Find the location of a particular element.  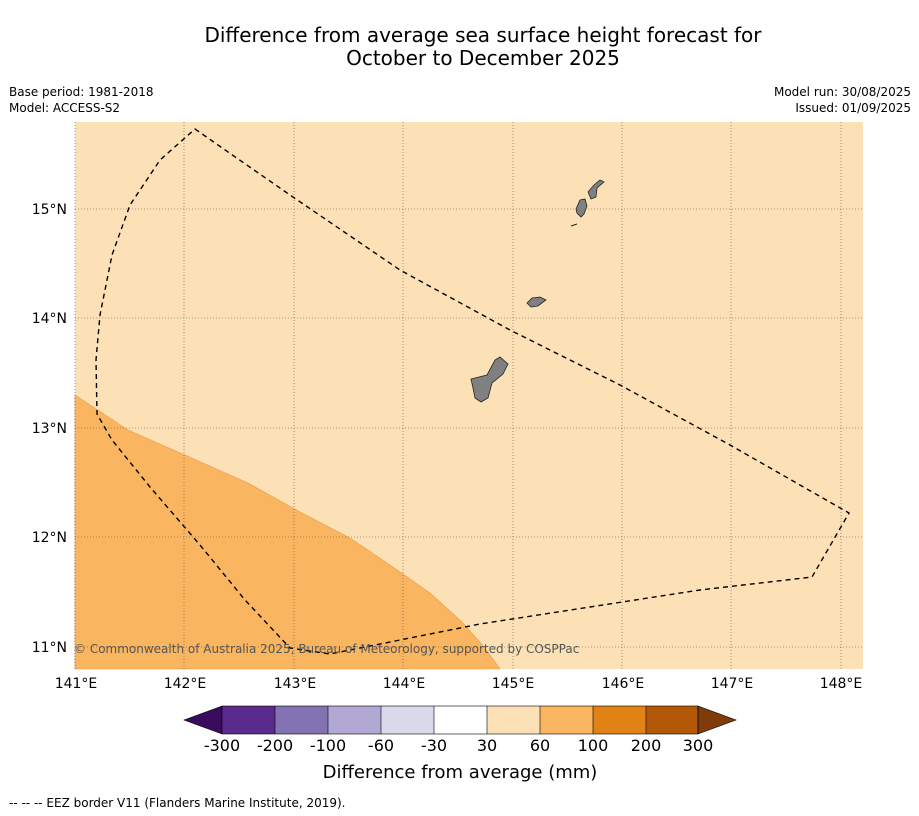

lon-label: 145°E is located at coordinates (513, 684).